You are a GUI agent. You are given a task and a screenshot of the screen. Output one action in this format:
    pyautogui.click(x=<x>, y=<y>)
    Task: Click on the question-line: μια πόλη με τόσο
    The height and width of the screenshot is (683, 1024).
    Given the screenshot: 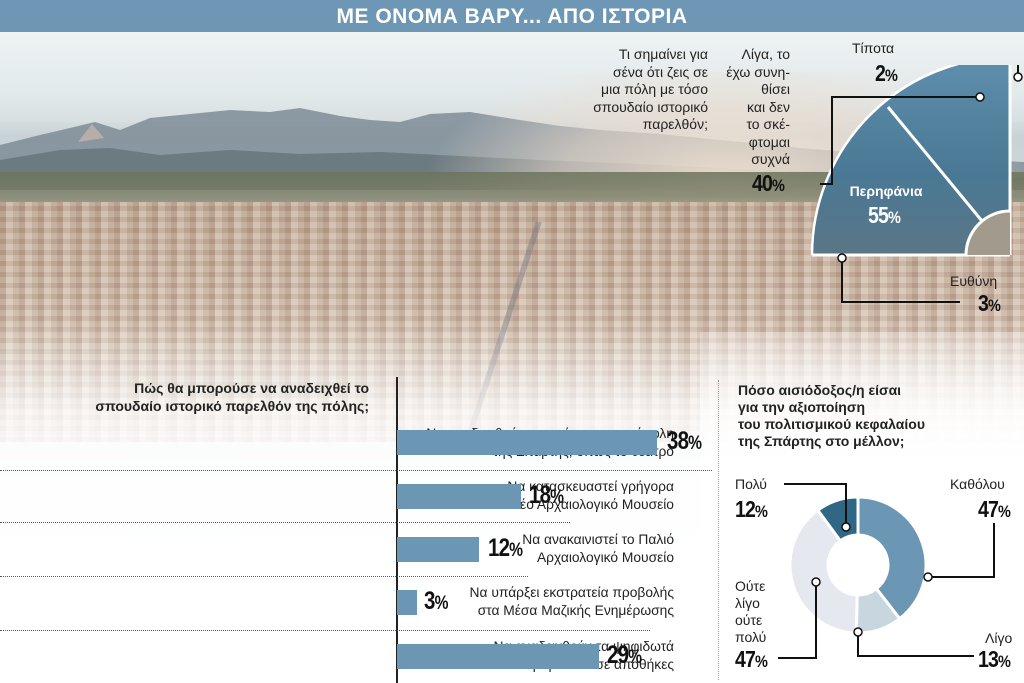 What is the action you would take?
    pyautogui.click(x=654, y=89)
    